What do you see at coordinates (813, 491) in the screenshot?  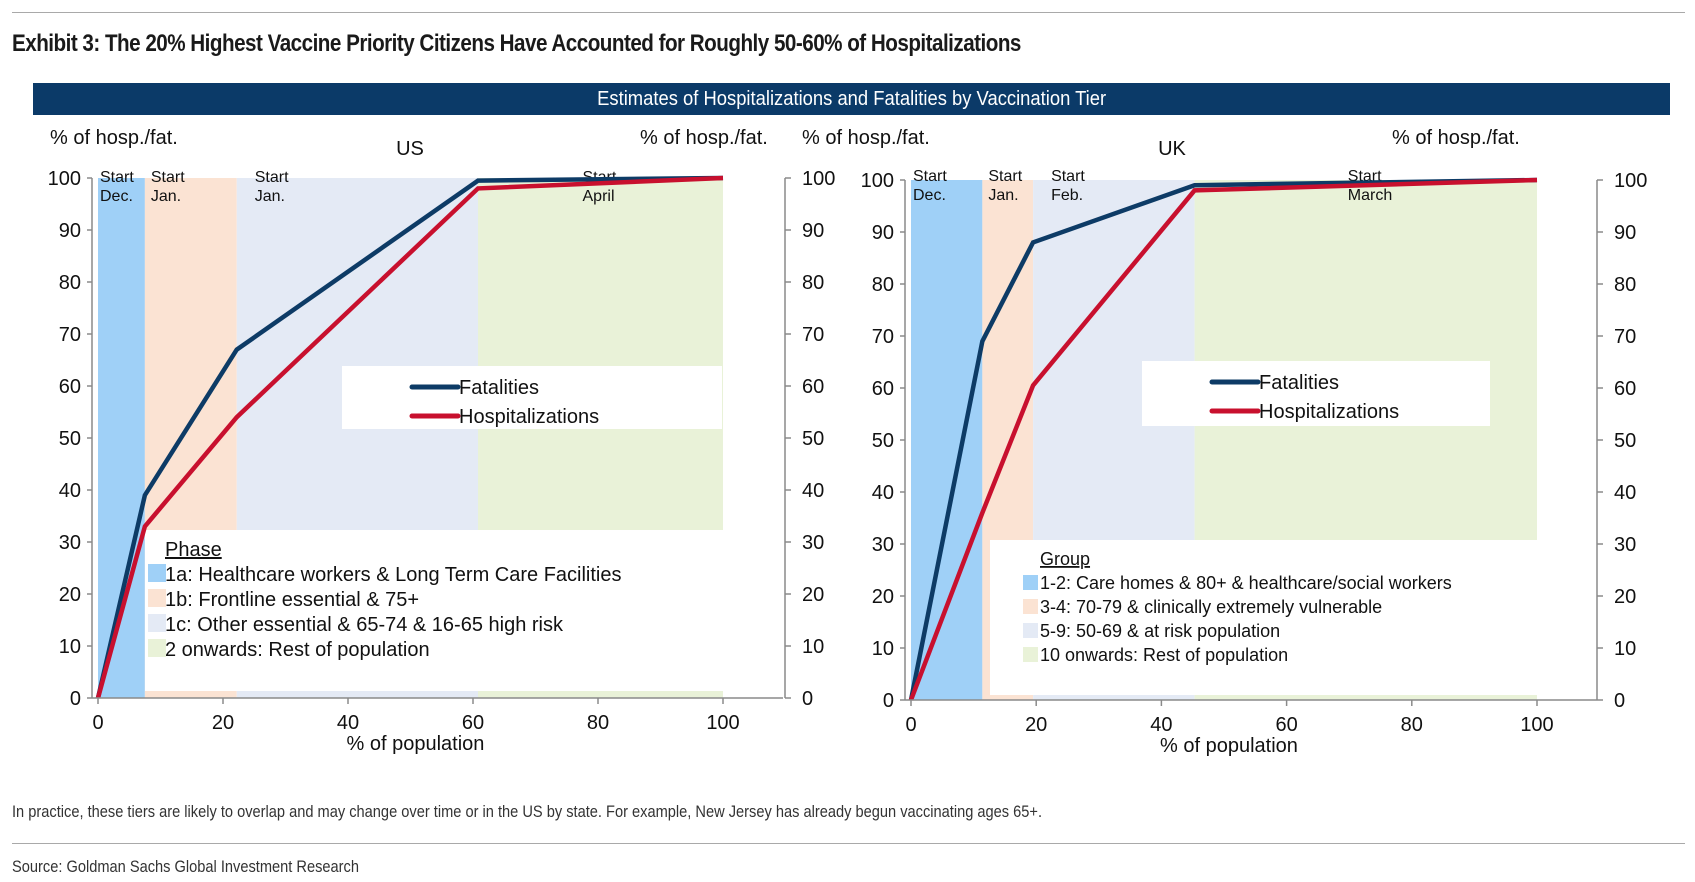 I see `us-right-tick-label: 40` at bounding box center [813, 491].